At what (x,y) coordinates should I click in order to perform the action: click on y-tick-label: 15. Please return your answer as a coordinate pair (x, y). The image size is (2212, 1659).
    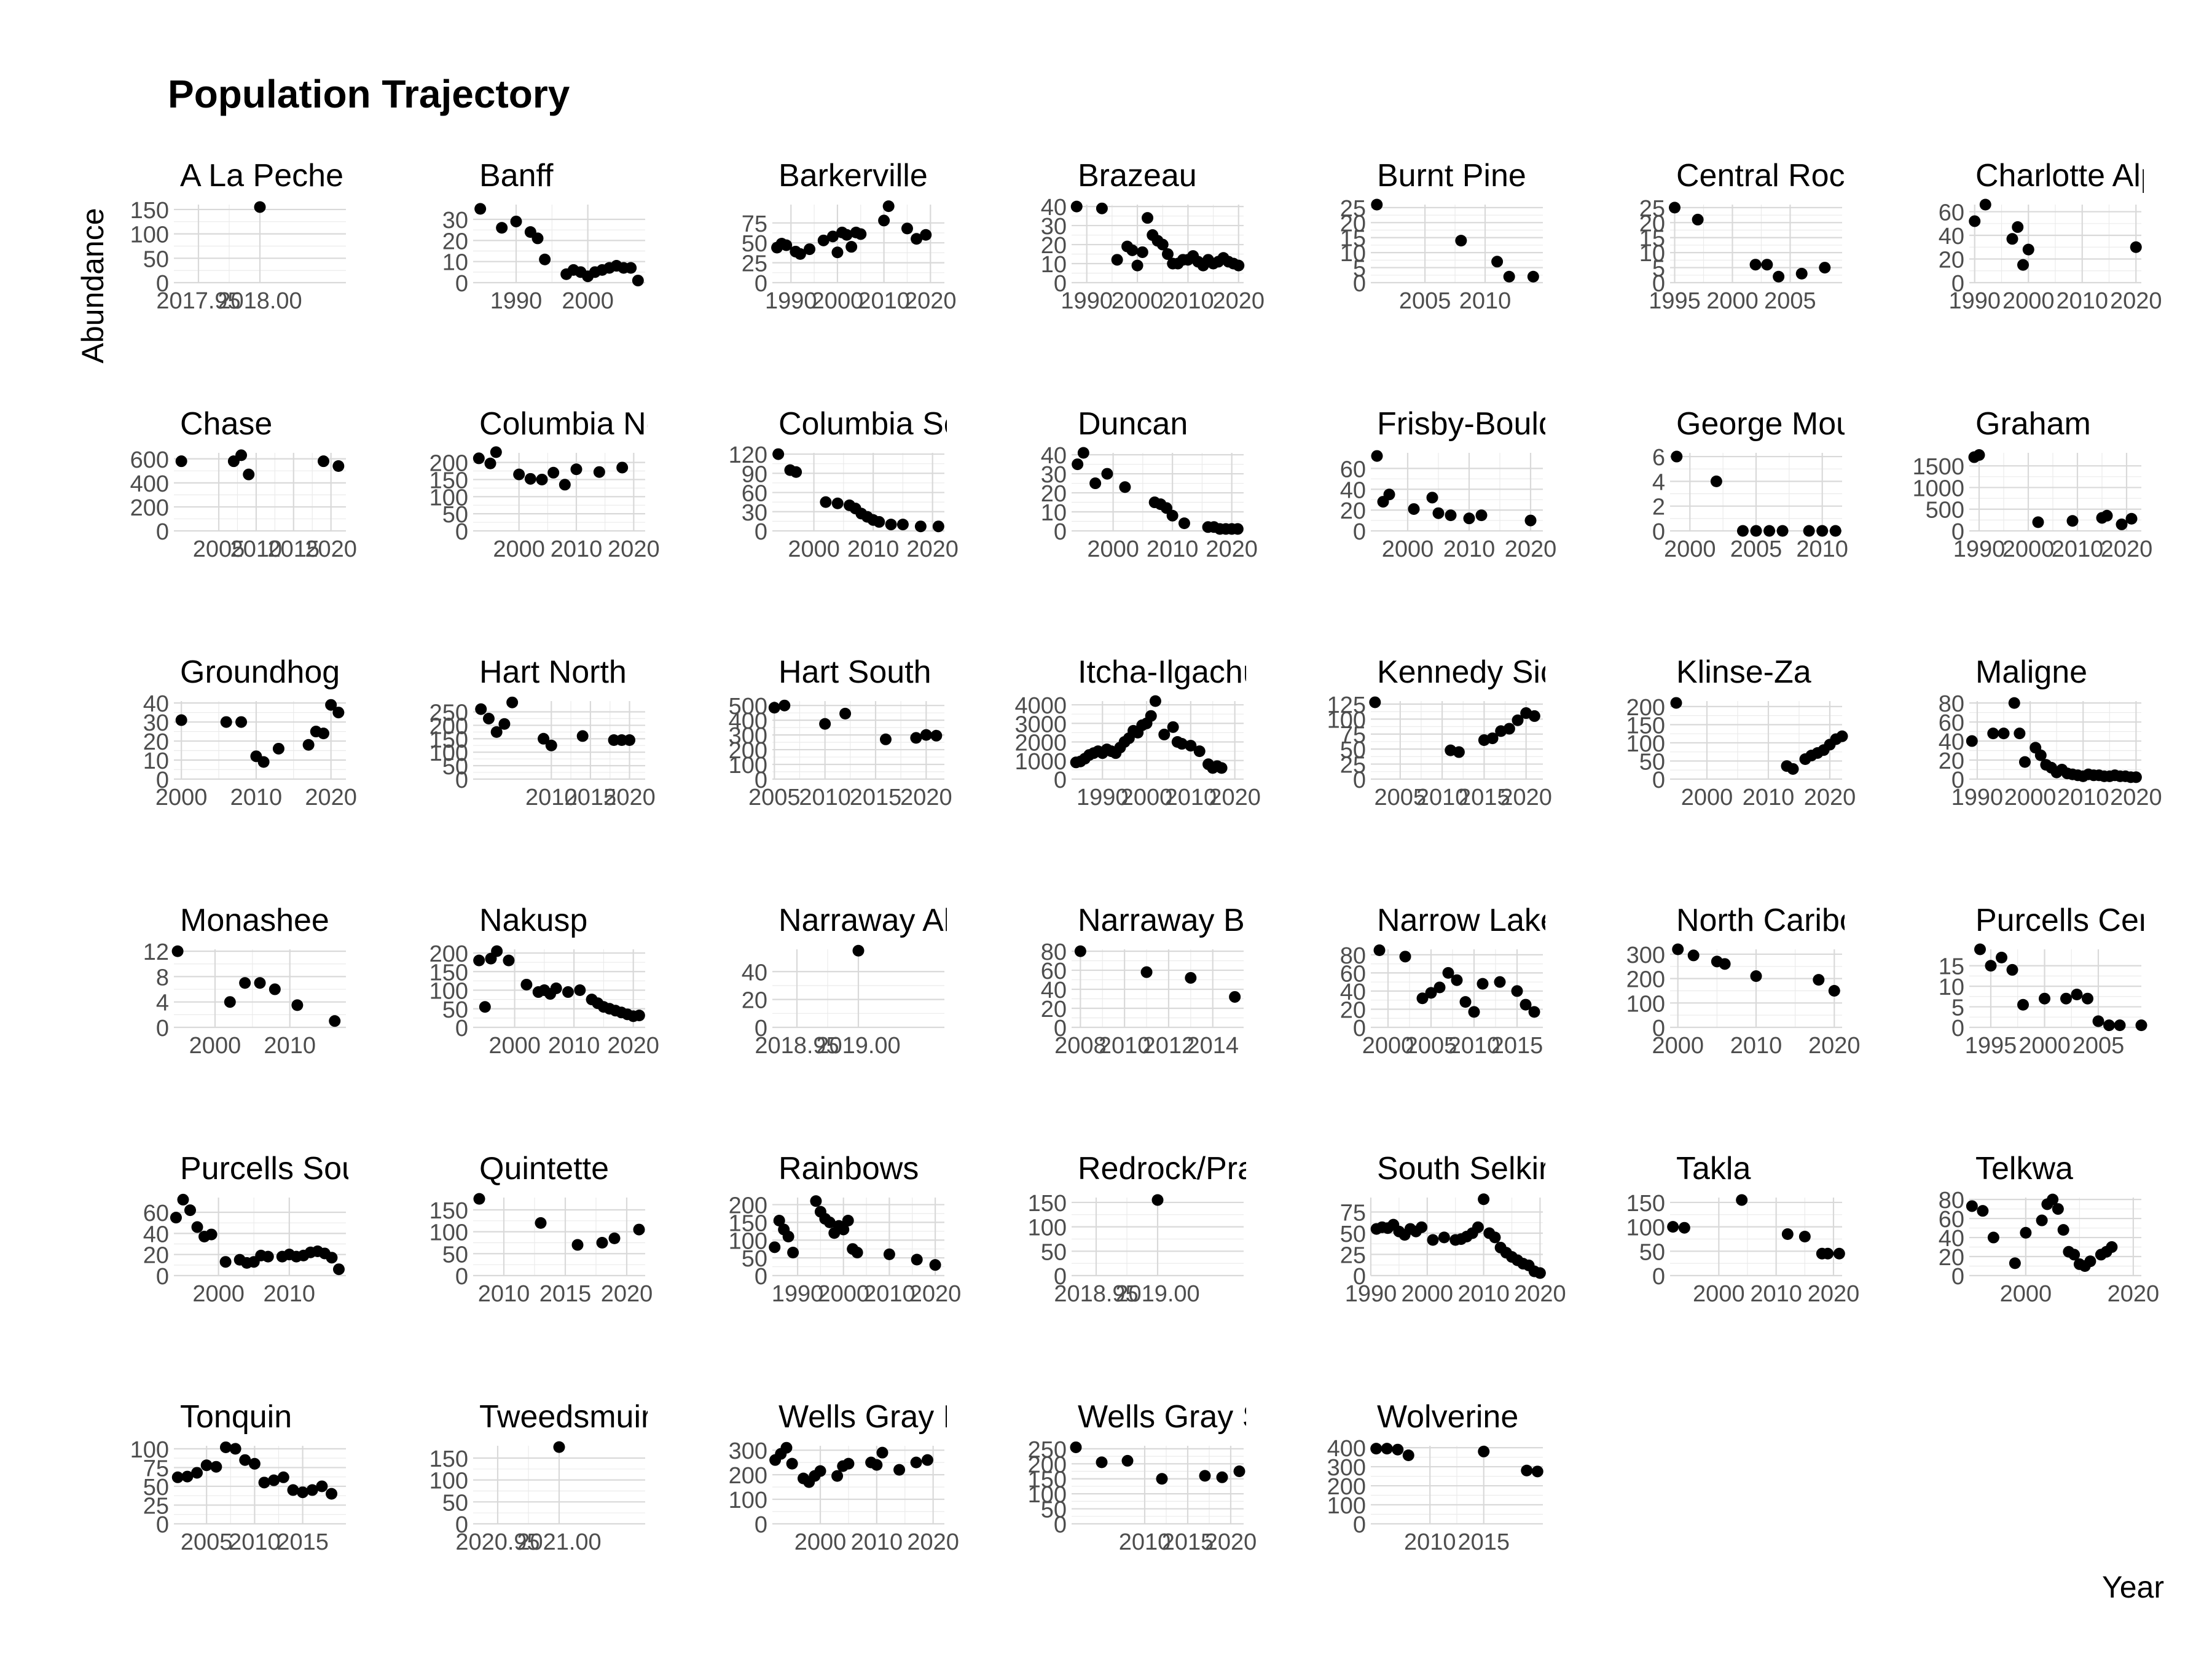
    Looking at the image, I should click on (1353, 239).